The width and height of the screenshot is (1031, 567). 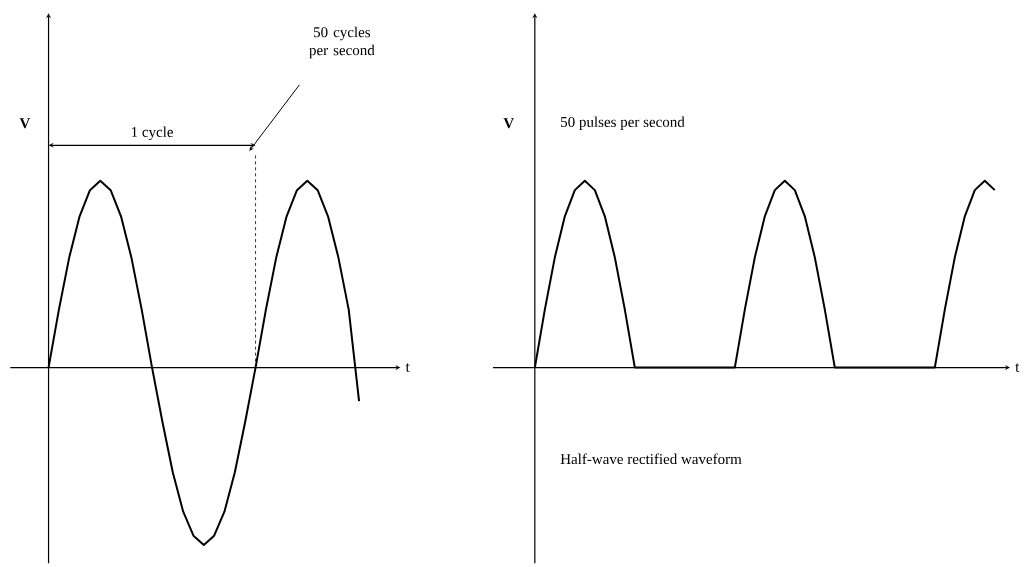 I want to click on text: 50 cycles per second, so click(x=342, y=42).